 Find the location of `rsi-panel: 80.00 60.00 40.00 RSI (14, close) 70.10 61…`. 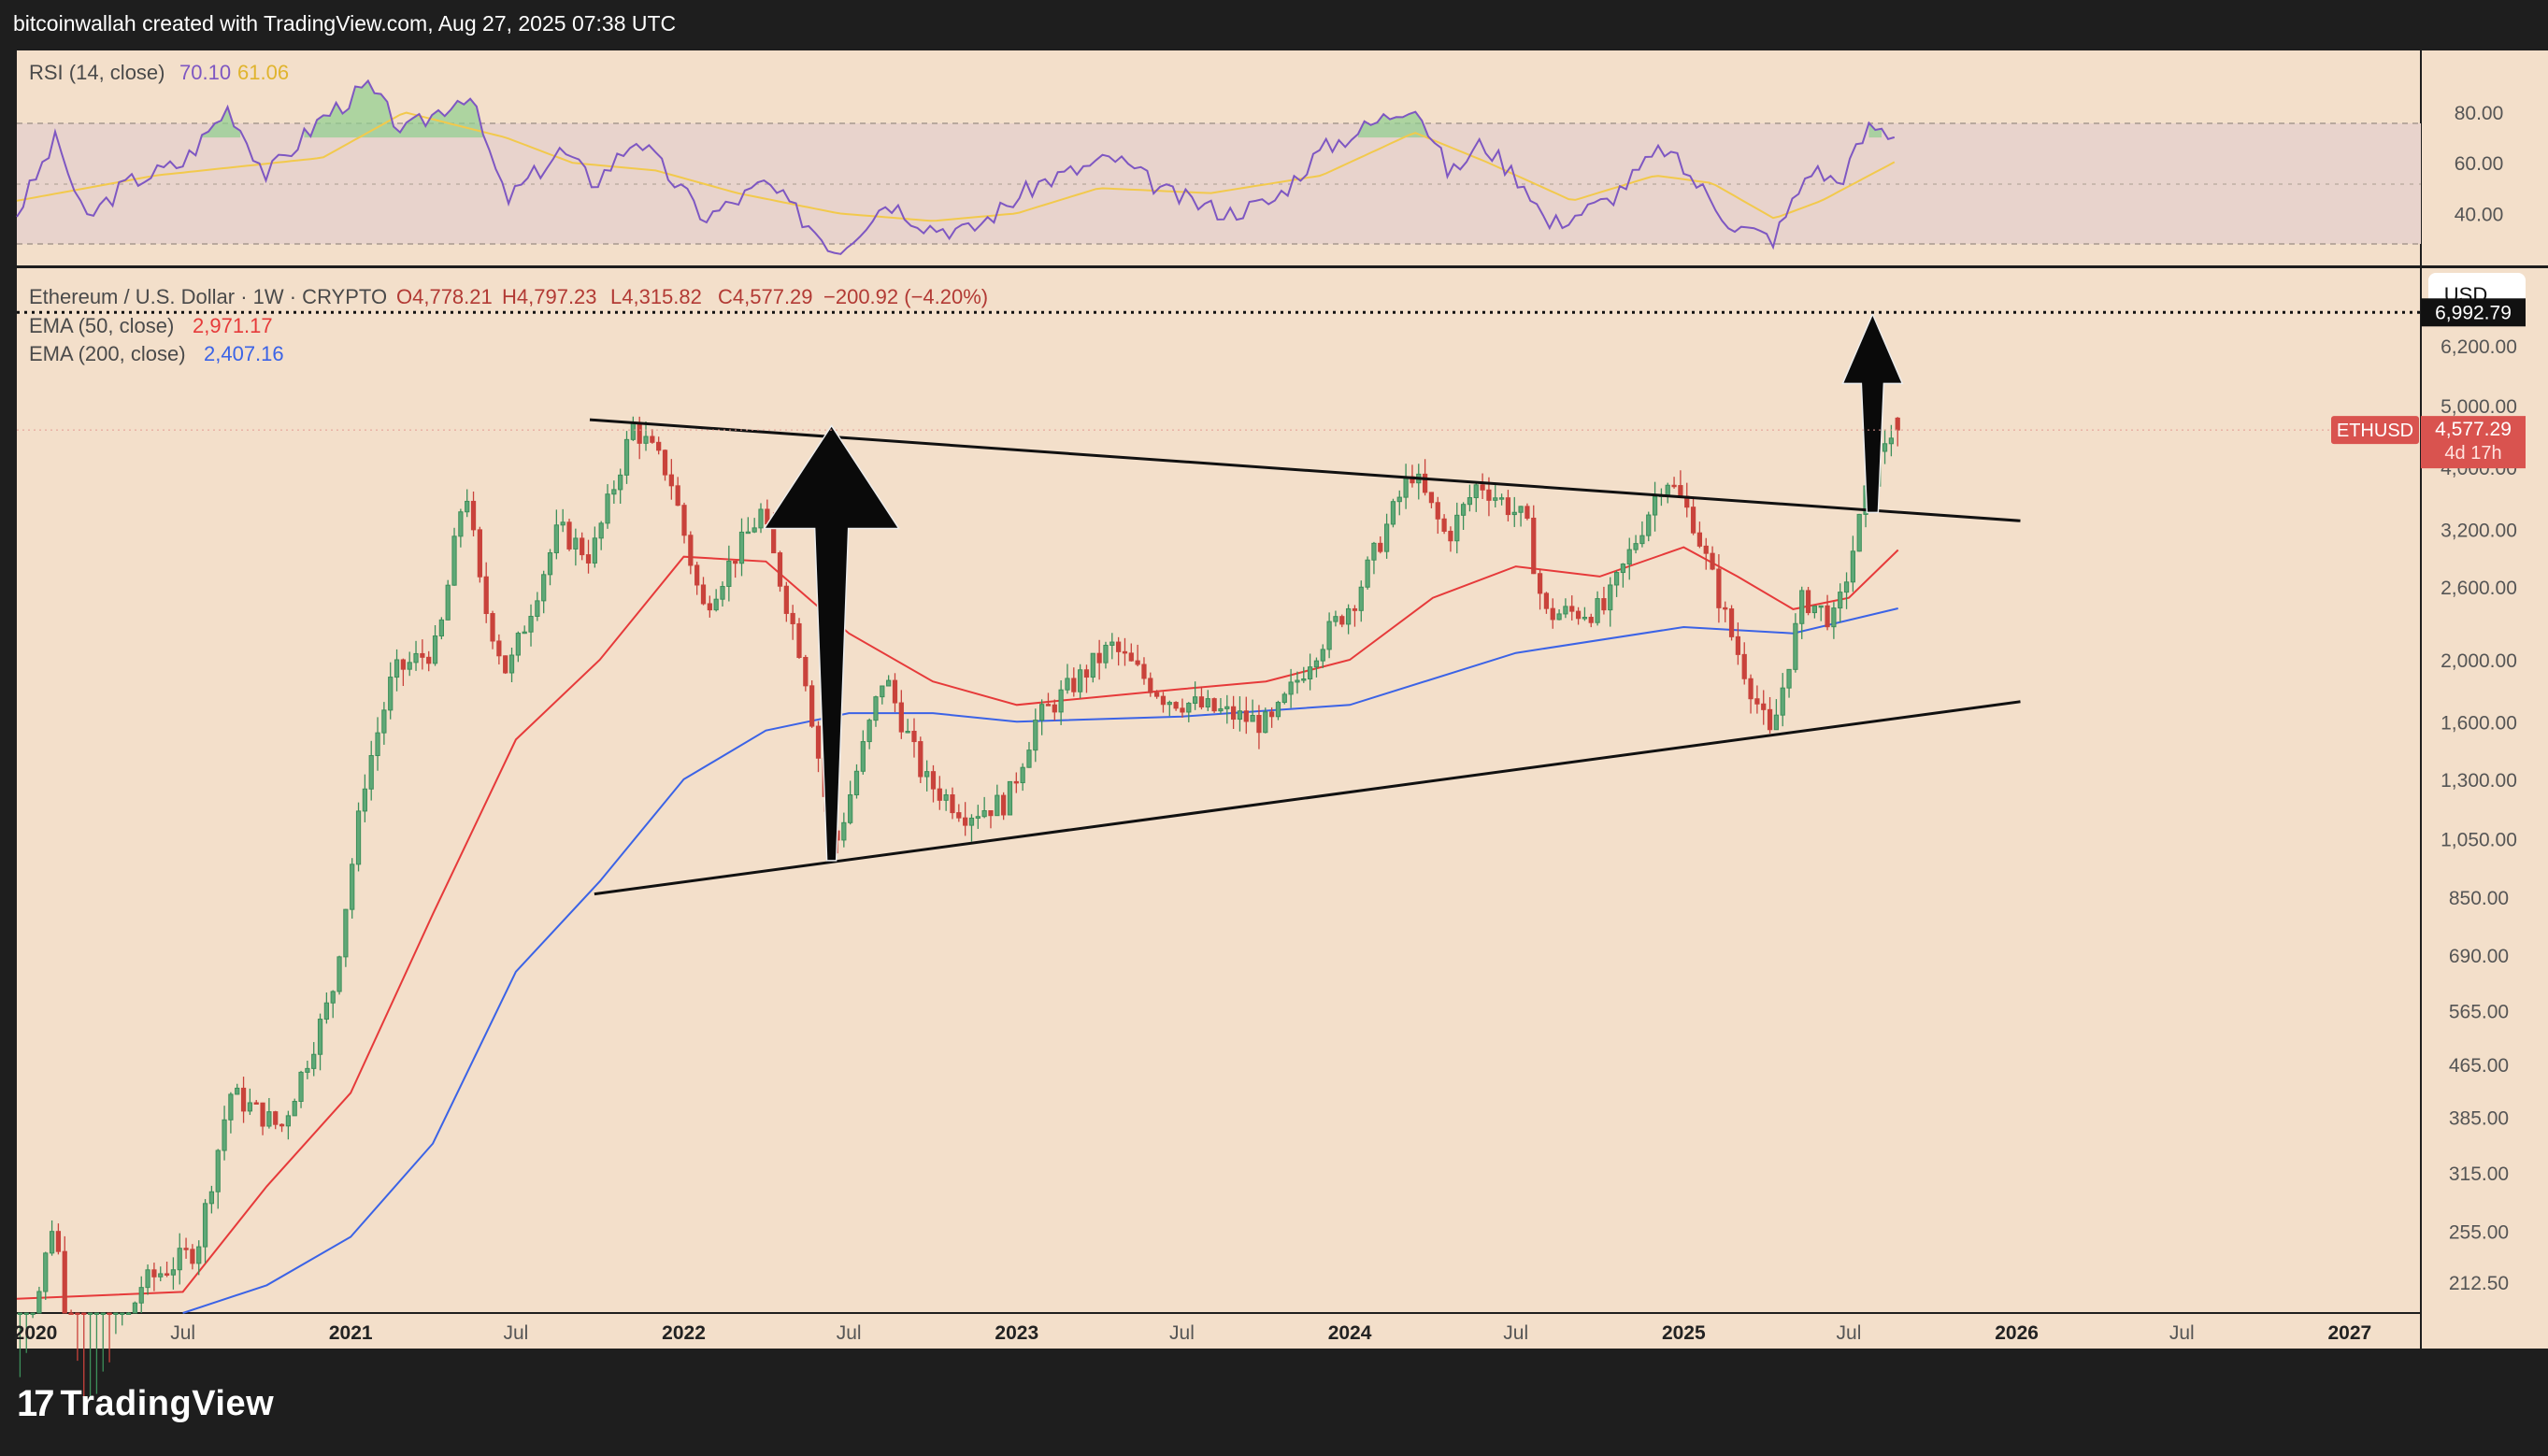

rsi-panel: 80.00 60.00 40.00 RSI (14, close) 70.10 61… is located at coordinates (1260, 158).